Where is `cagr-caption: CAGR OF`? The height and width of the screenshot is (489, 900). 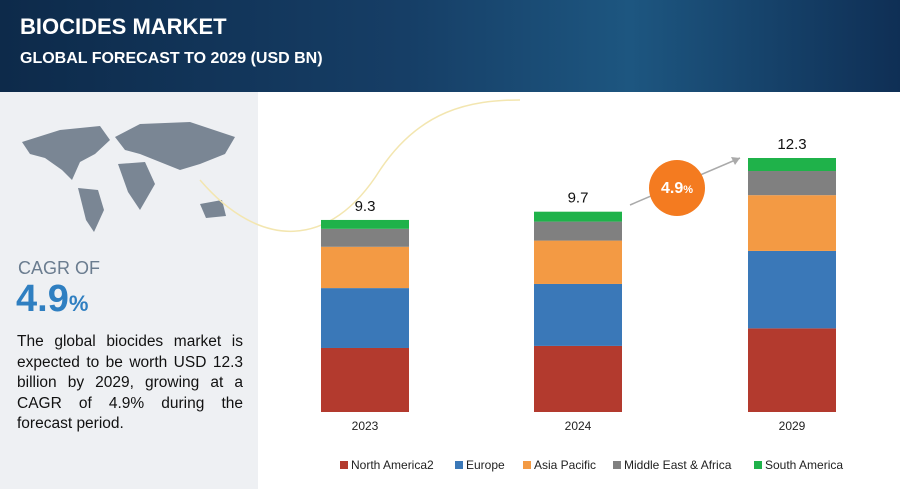
cagr-caption: CAGR OF is located at coordinates (59, 268).